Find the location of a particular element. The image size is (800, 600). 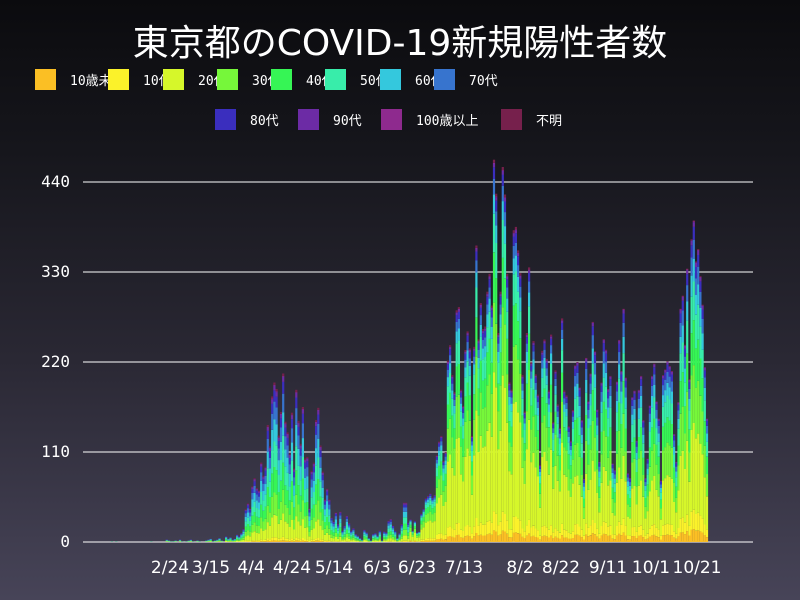

chart-title: 東京都のCOVID-19新規陽性者数 is located at coordinates (400, 43).